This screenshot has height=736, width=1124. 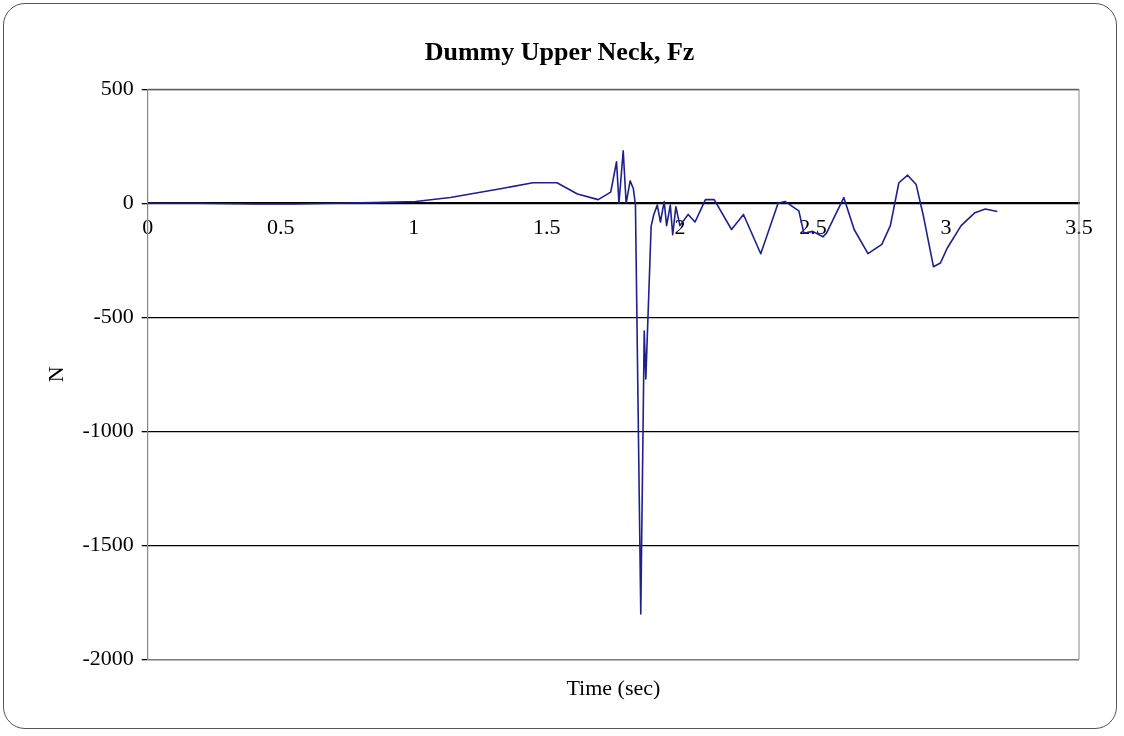 What do you see at coordinates (117, 87) in the screenshot?
I see `y-tick-label: 500` at bounding box center [117, 87].